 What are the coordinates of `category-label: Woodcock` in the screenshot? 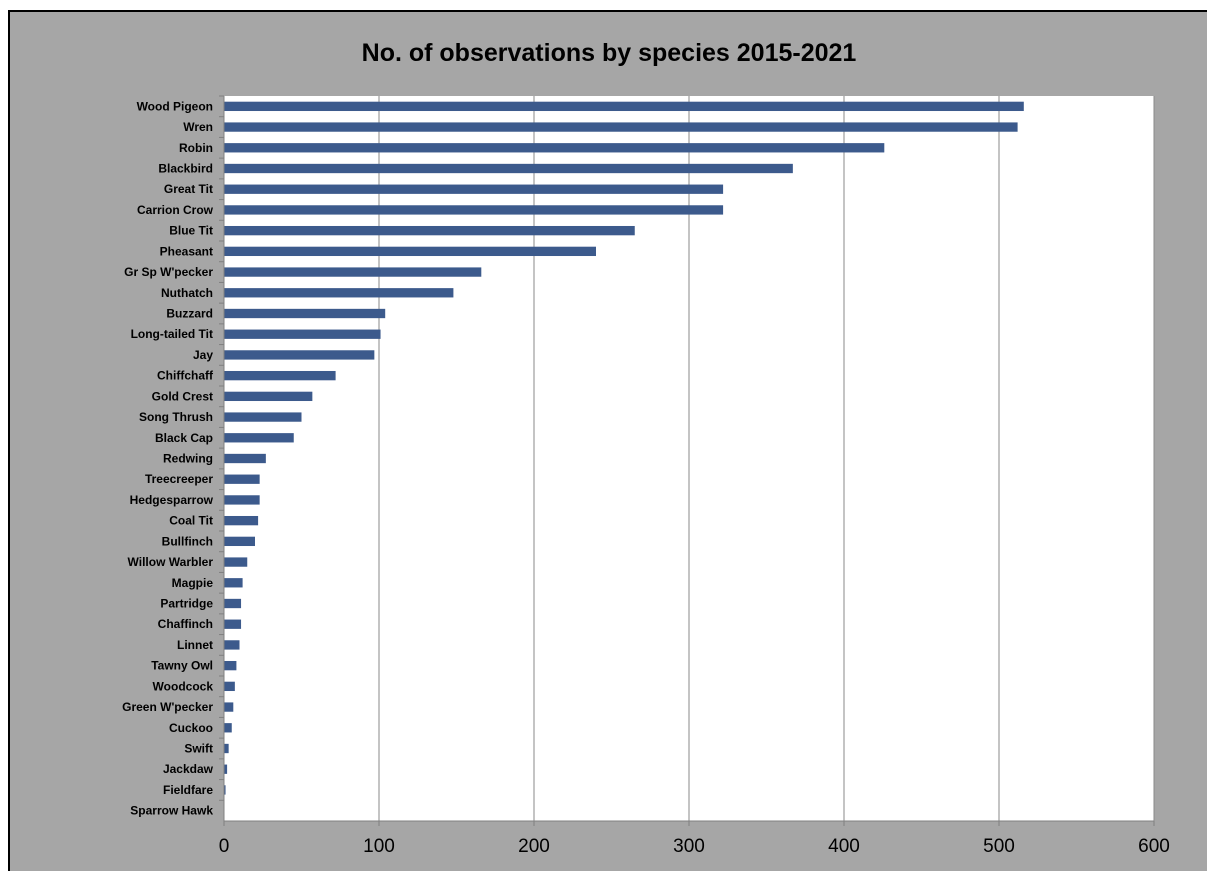 It's located at (183, 686).